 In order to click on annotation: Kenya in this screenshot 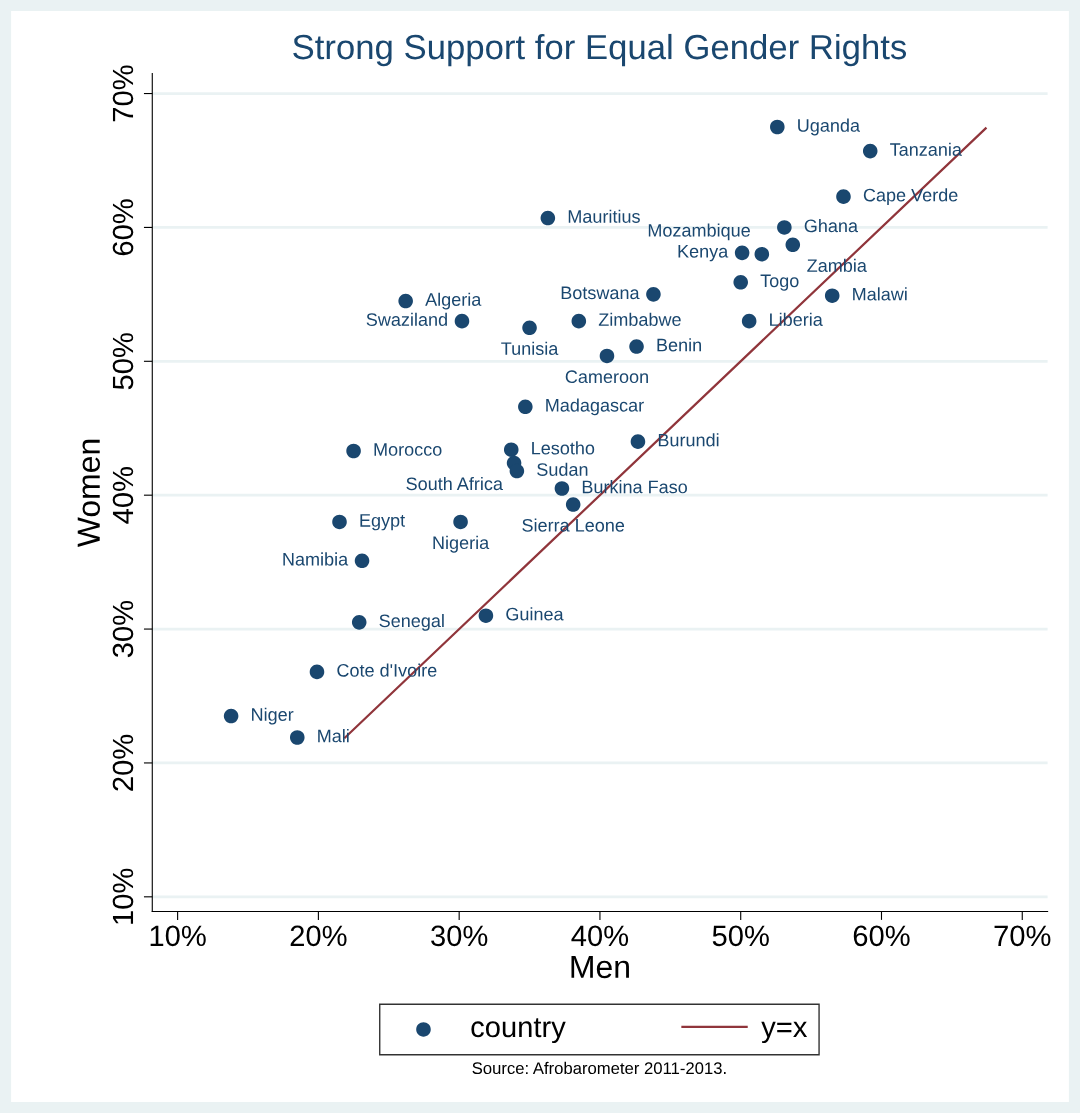, I will do `click(703, 253)`.